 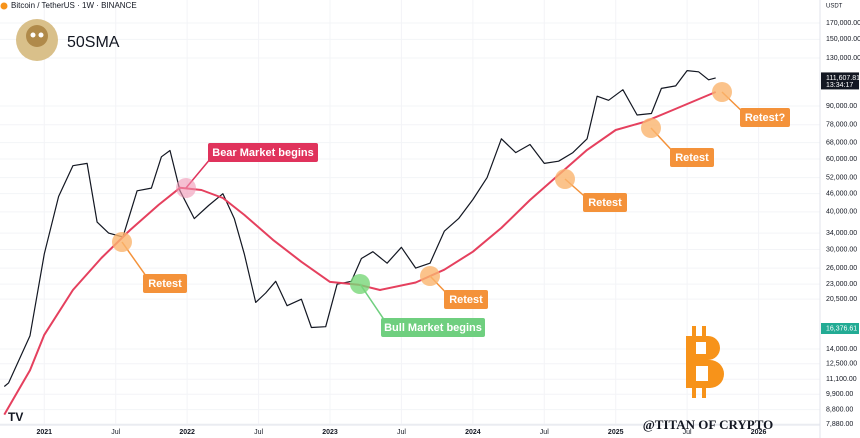 What do you see at coordinates (843, 58) in the screenshot?
I see `y-tick-label: 130,000.00` at bounding box center [843, 58].